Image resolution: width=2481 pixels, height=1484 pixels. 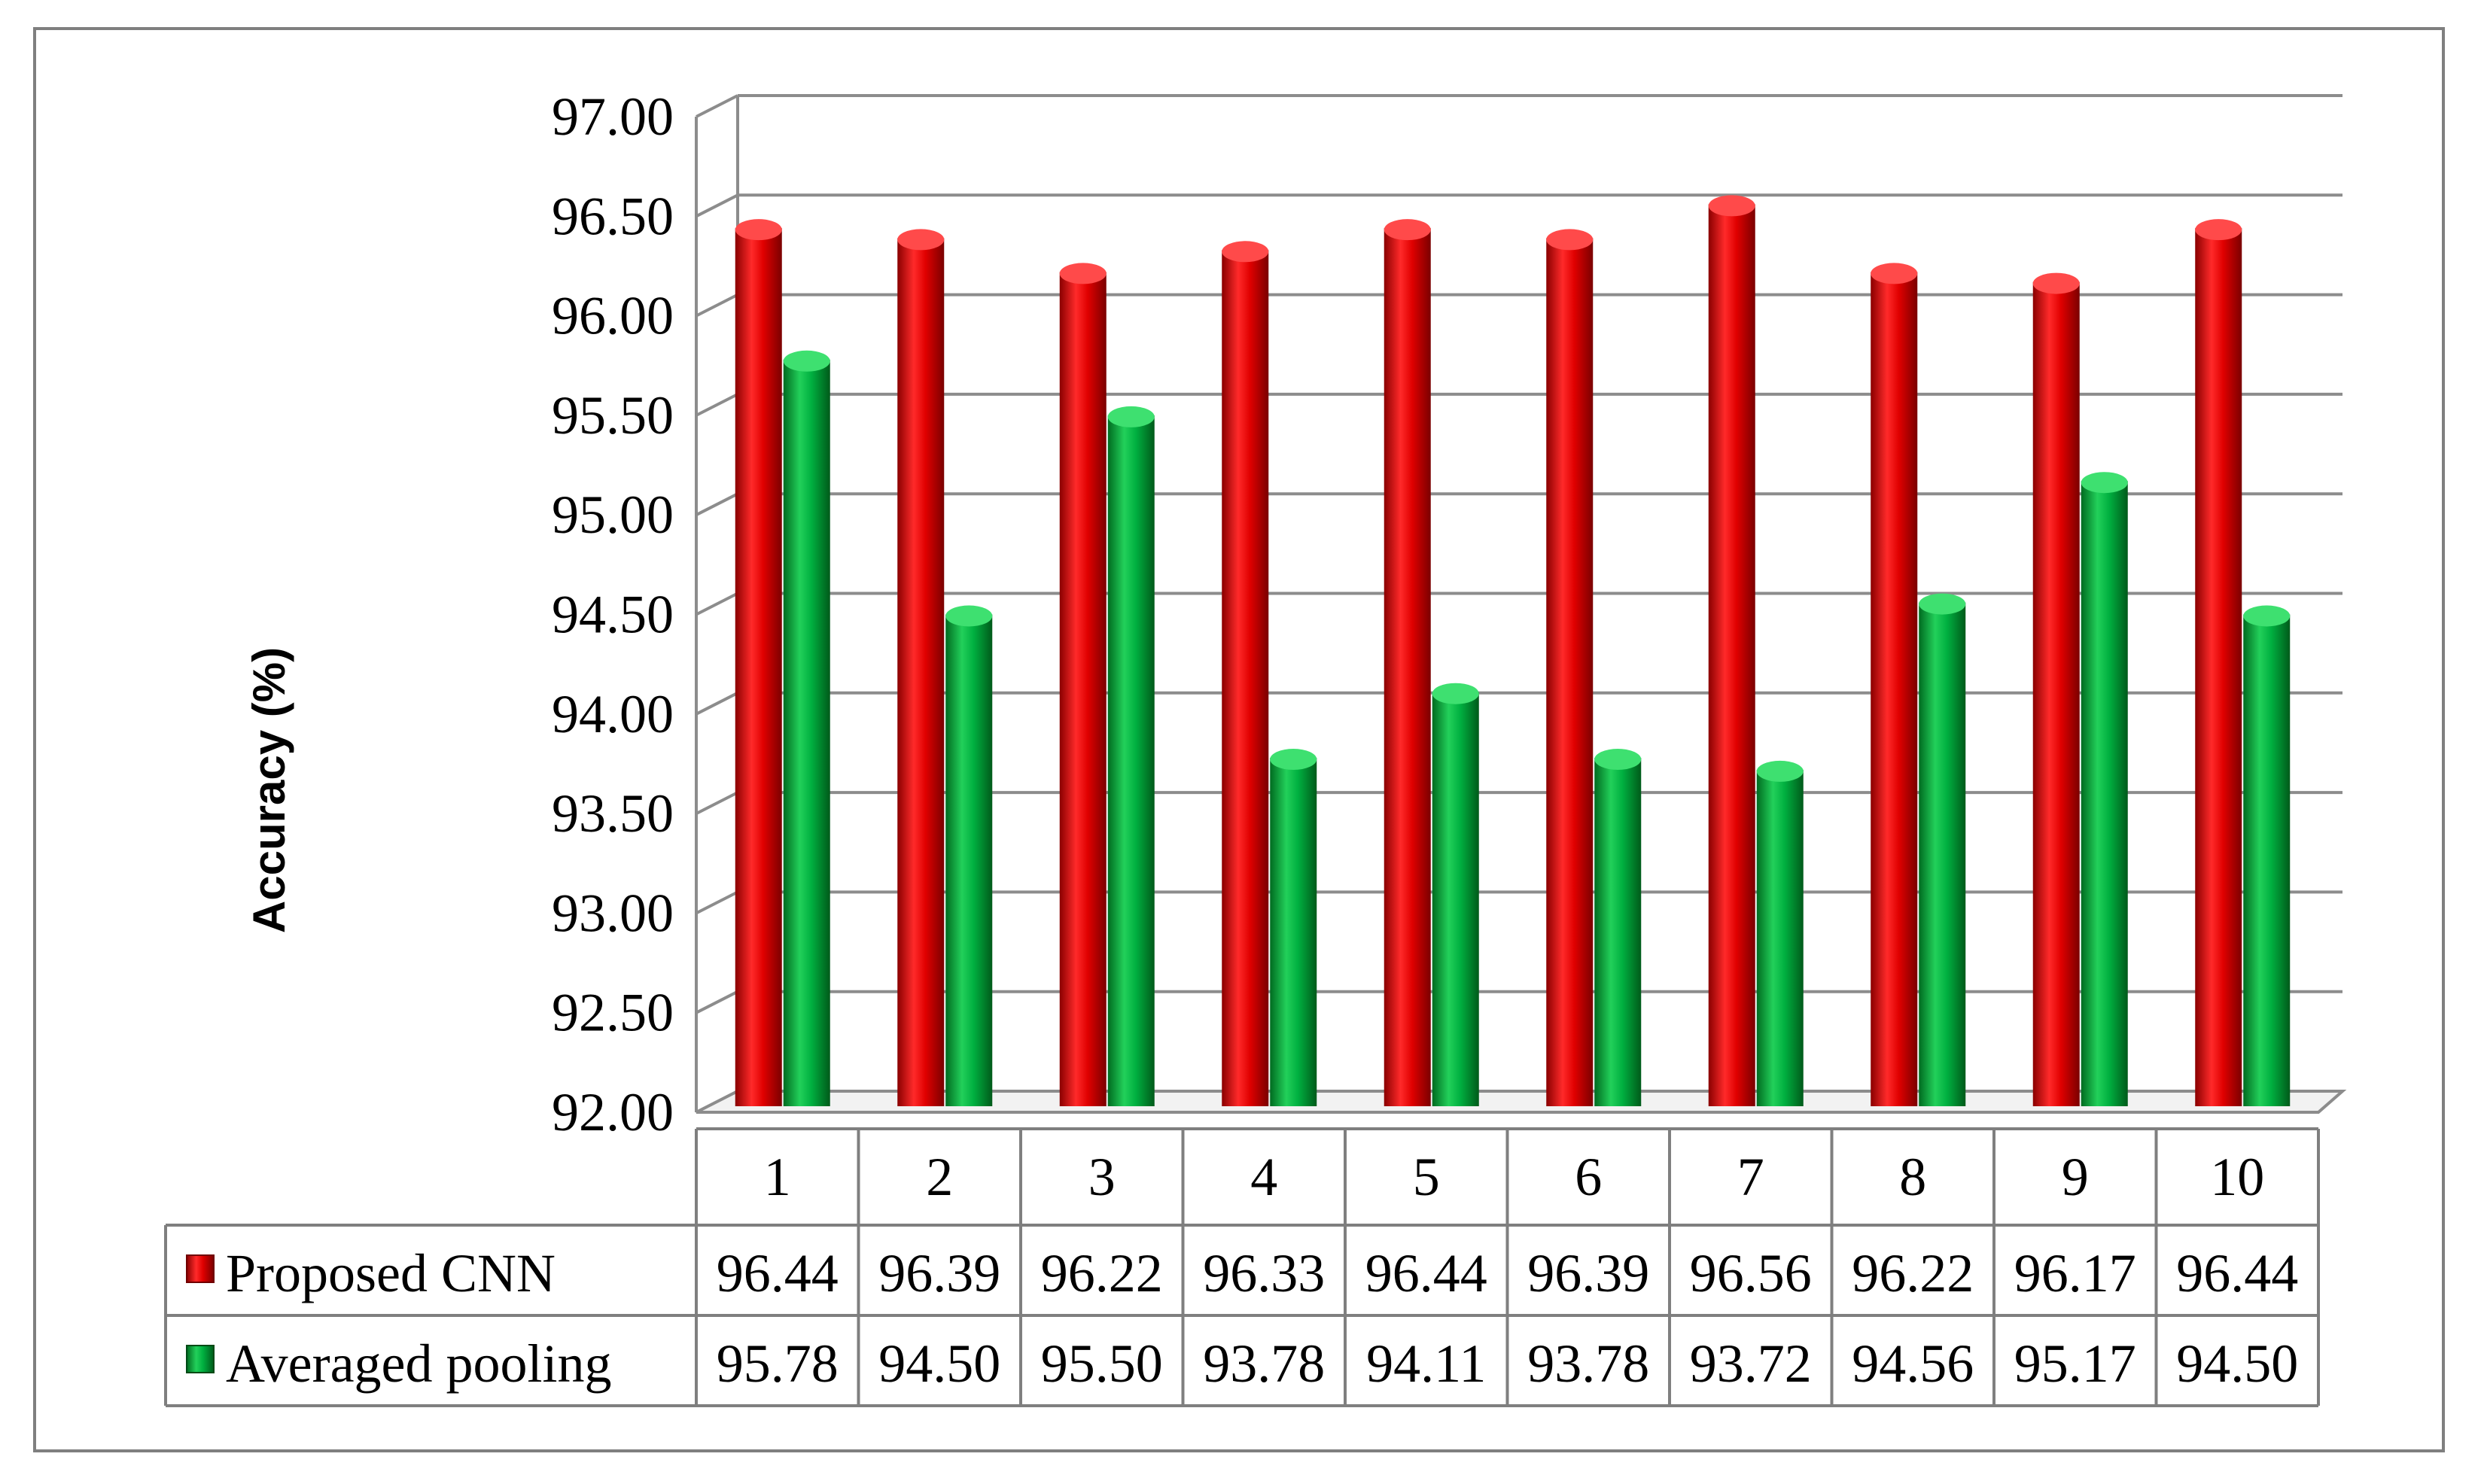 I want to click on y-tick-label: 96.50, so click(x=613, y=216).